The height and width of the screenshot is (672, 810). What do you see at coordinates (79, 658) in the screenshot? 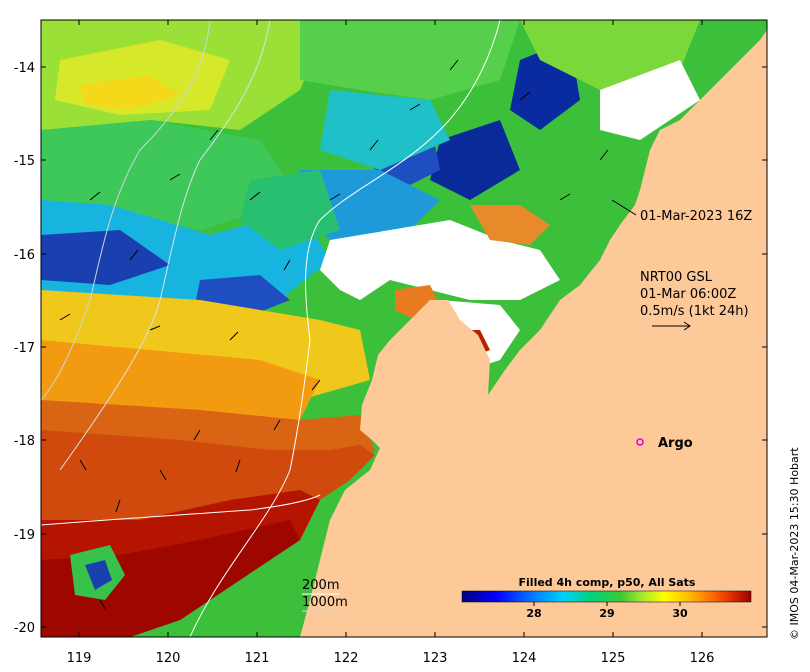
I see `lon-tick-label: 119` at bounding box center [79, 658].